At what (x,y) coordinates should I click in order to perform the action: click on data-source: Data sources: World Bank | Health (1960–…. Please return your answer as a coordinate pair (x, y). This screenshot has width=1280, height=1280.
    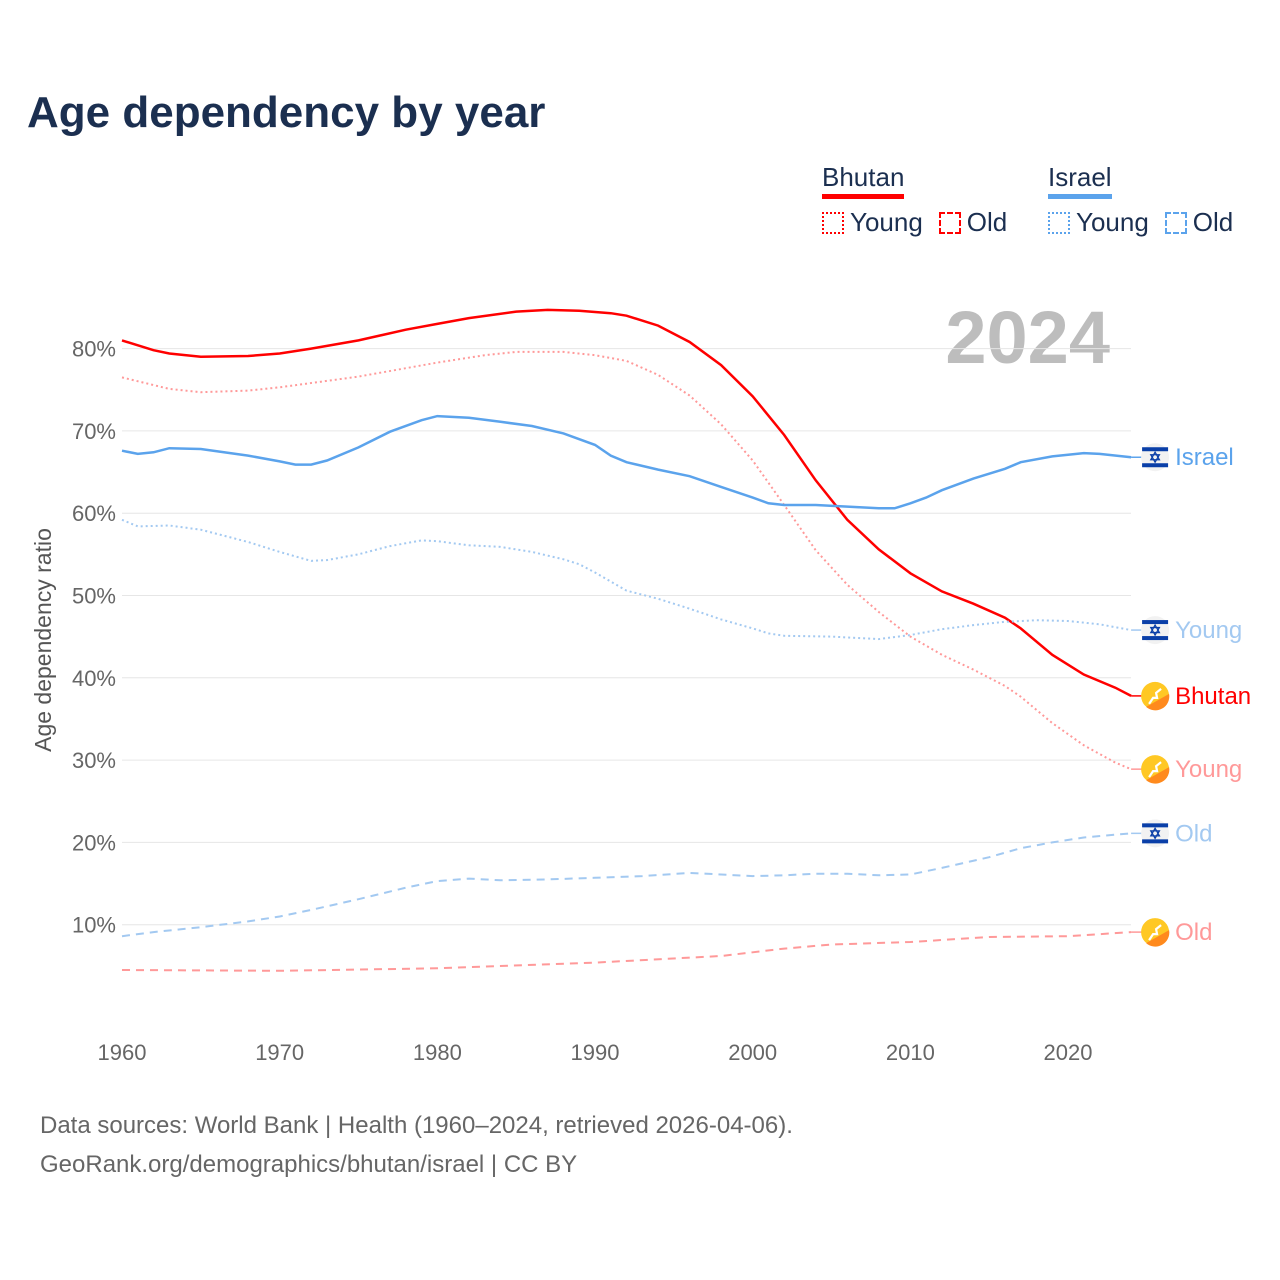
    Looking at the image, I should click on (416, 1125).